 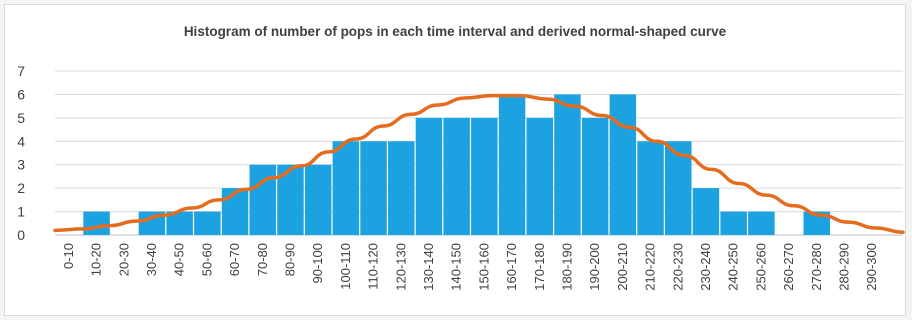 I want to click on x-tick-label: 240-250, so click(x=733, y=267).